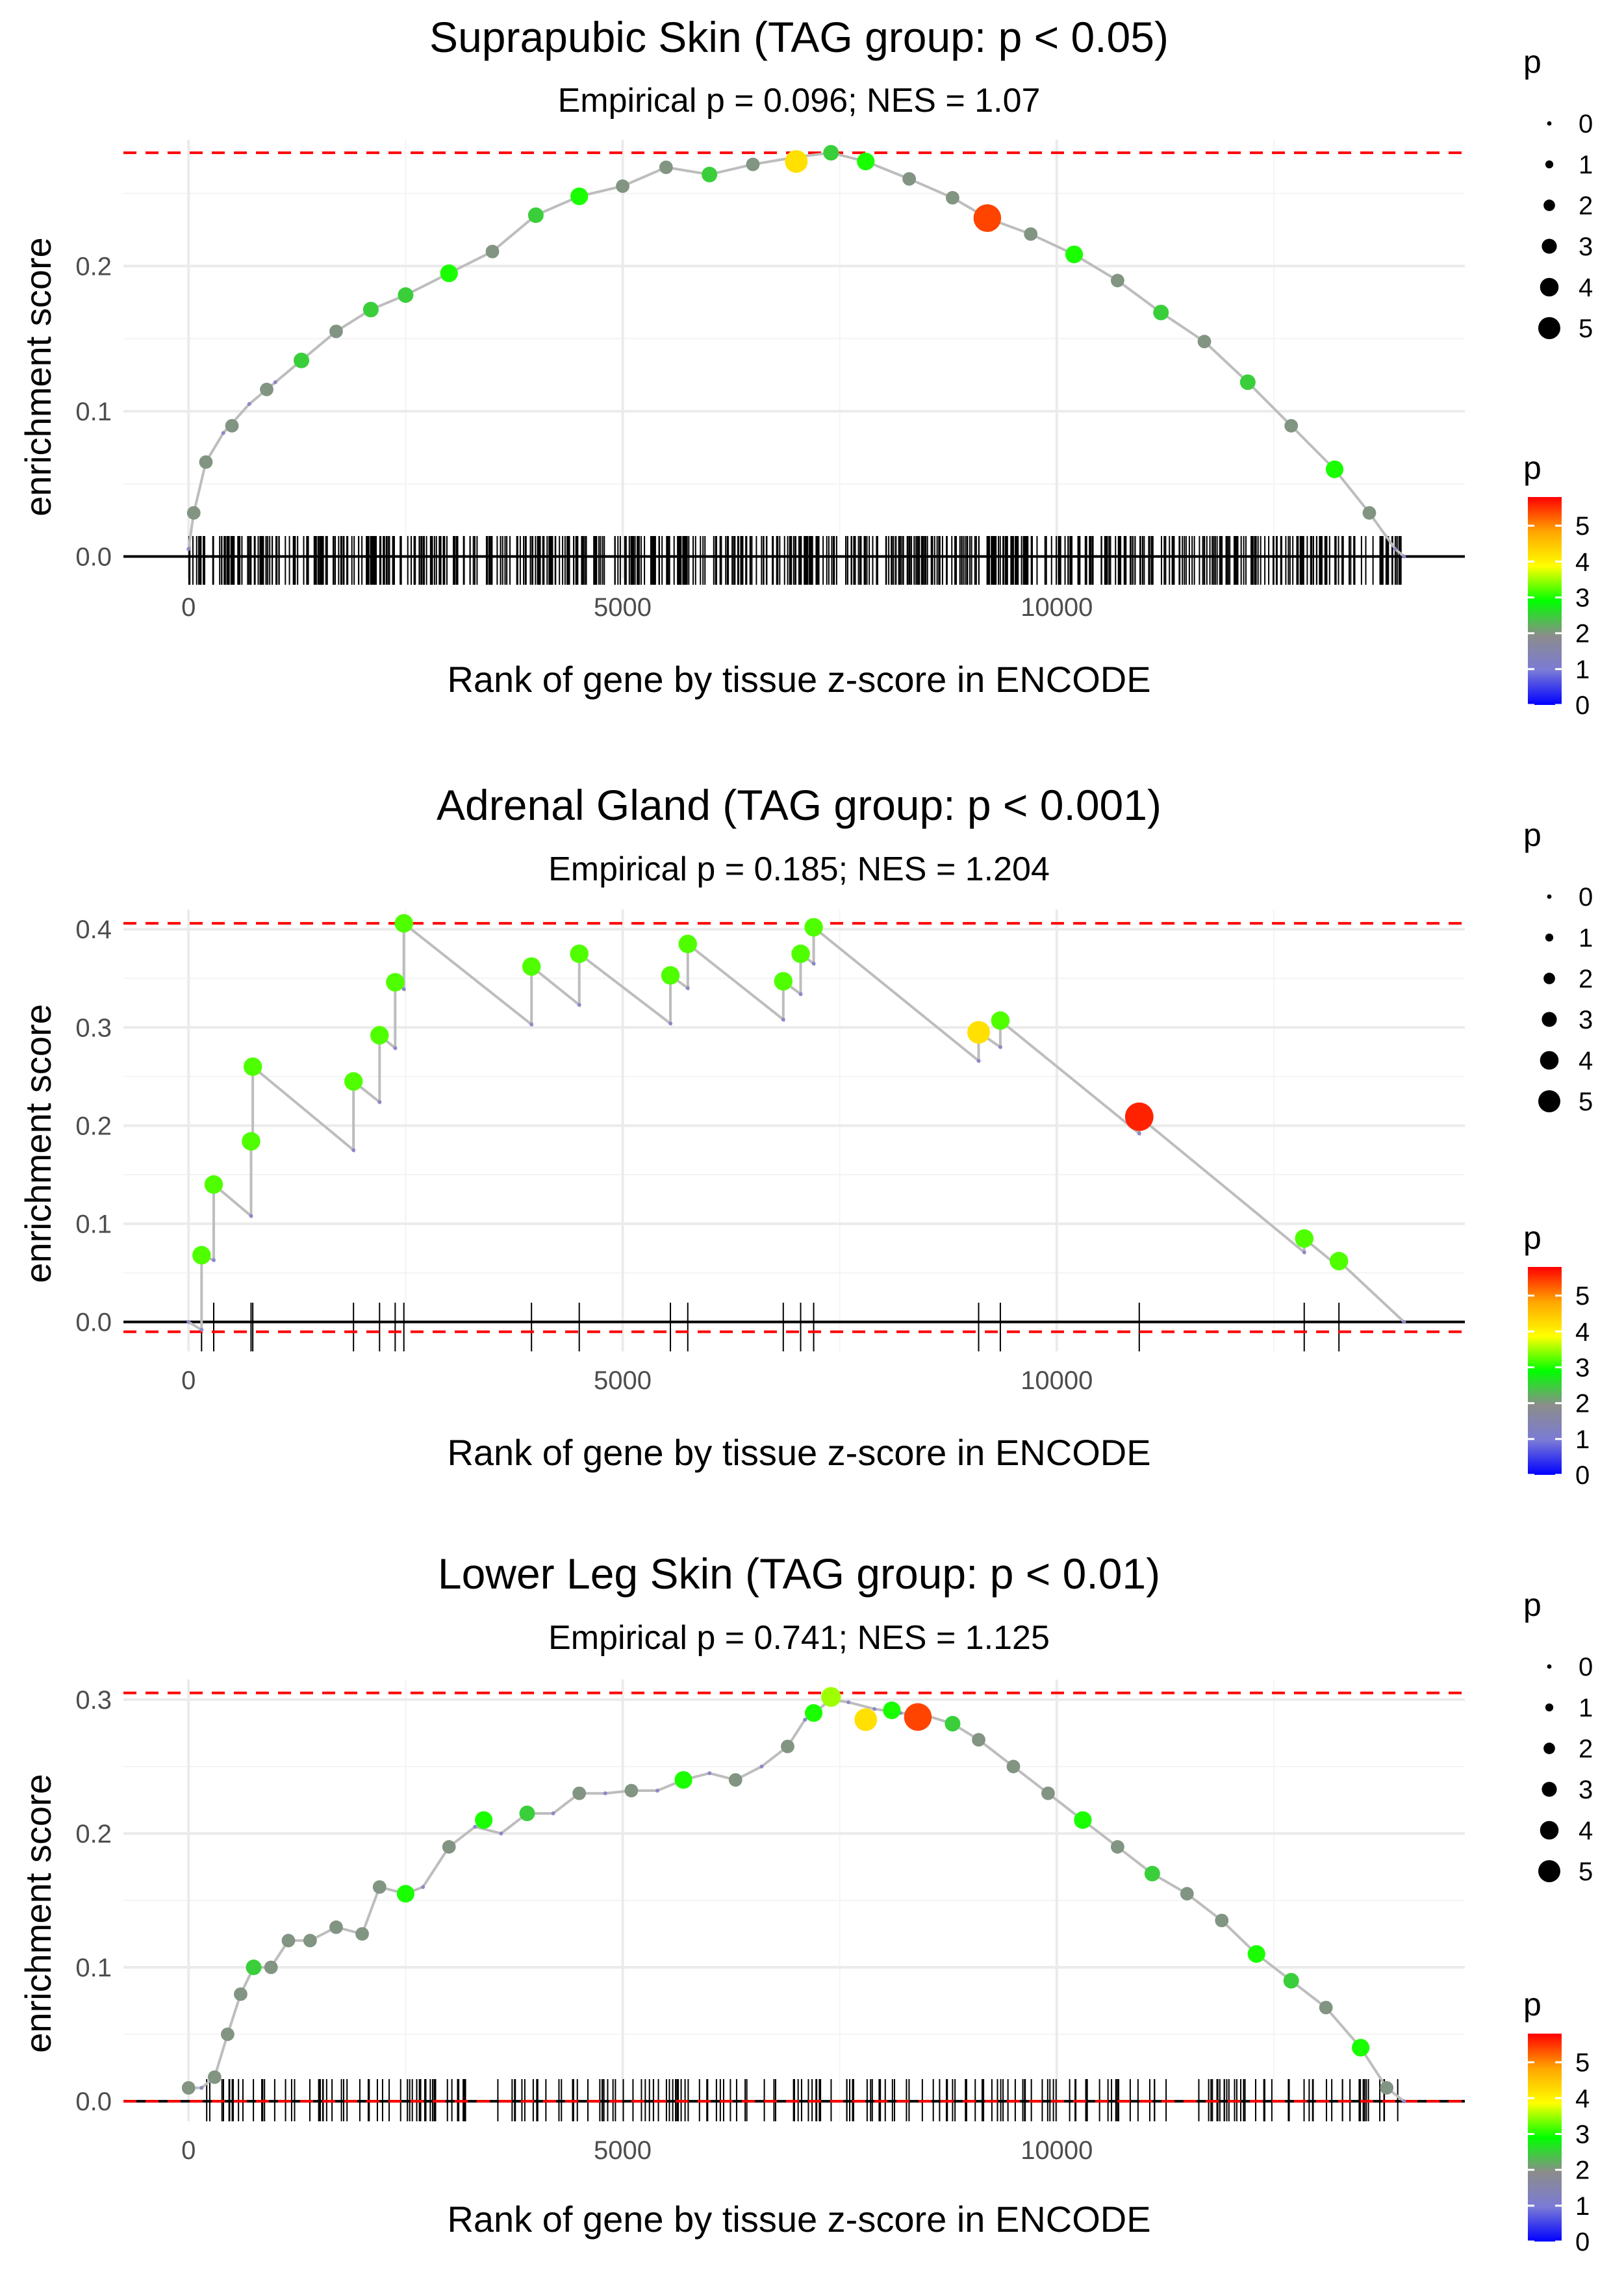  Describe the element at coordinates (799, 1574) in the screenshot. I see `panel-title: Lower Leg Skin (TAG group: p < 0.01)` at that location.